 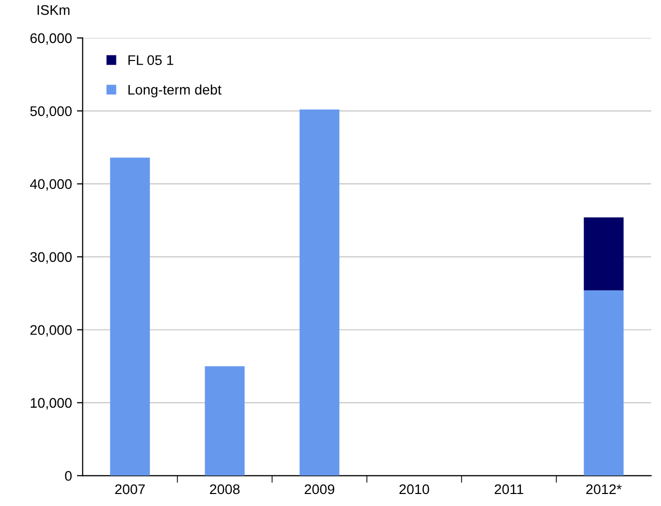 What do you see at coordinates (130, 489) in the screenshot?
I see `x-tick-label: 2007` at bounding box center [130, 489].